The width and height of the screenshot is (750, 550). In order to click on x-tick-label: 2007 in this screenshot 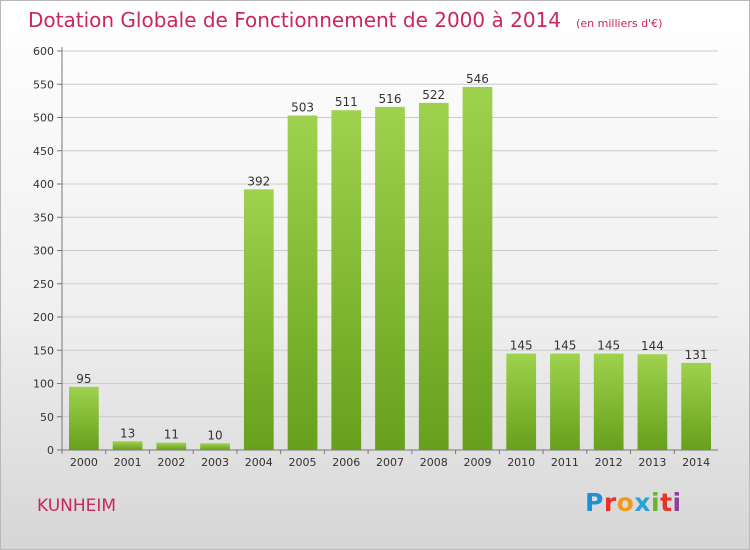, I will do `click(390, 462)`.